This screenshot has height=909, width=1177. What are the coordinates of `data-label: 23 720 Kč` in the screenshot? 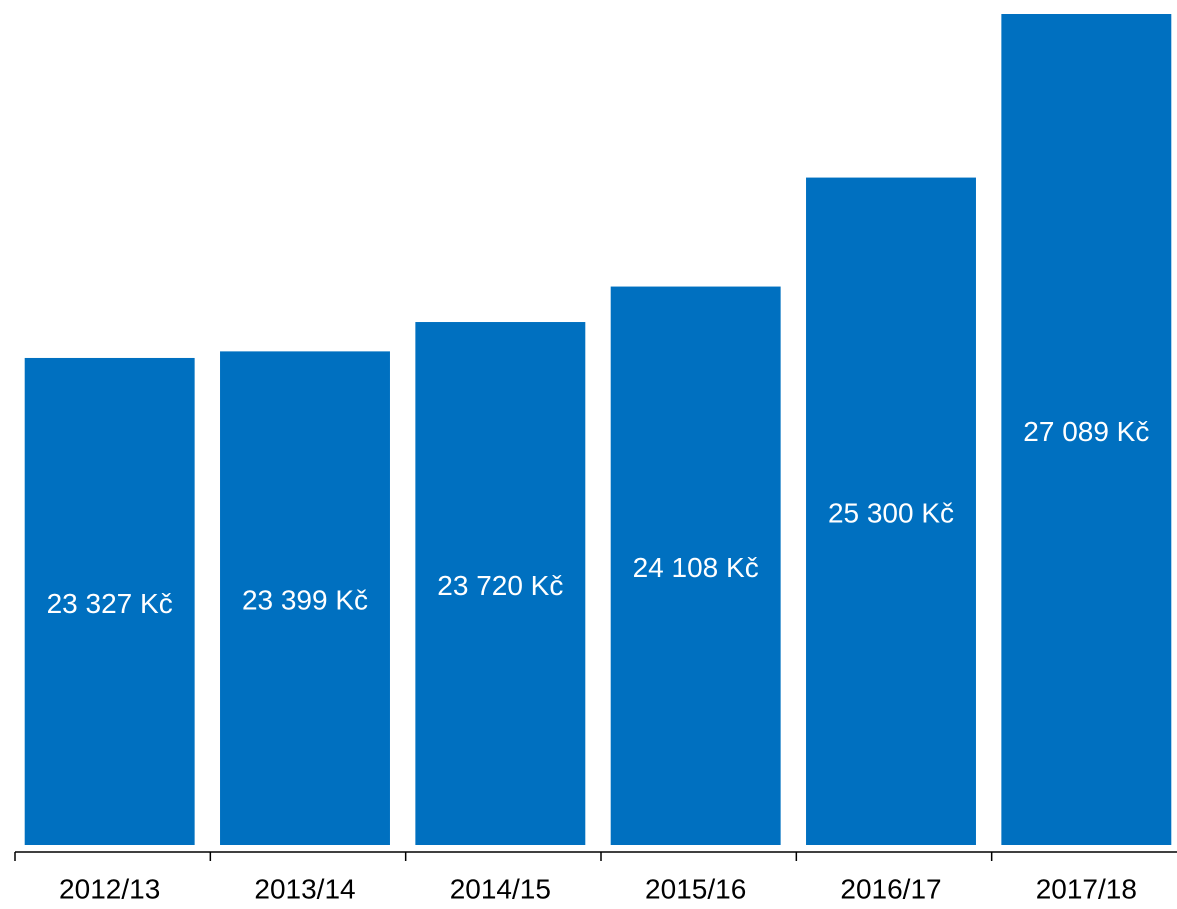 It's located at (500, 585).